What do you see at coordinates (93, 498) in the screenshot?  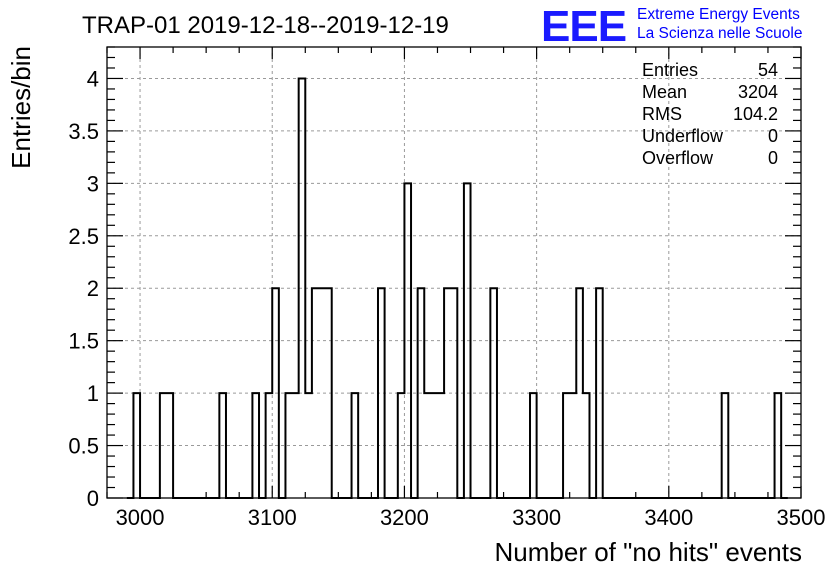 I see `y-tick-label: 0` at bounding box center [93, 498].